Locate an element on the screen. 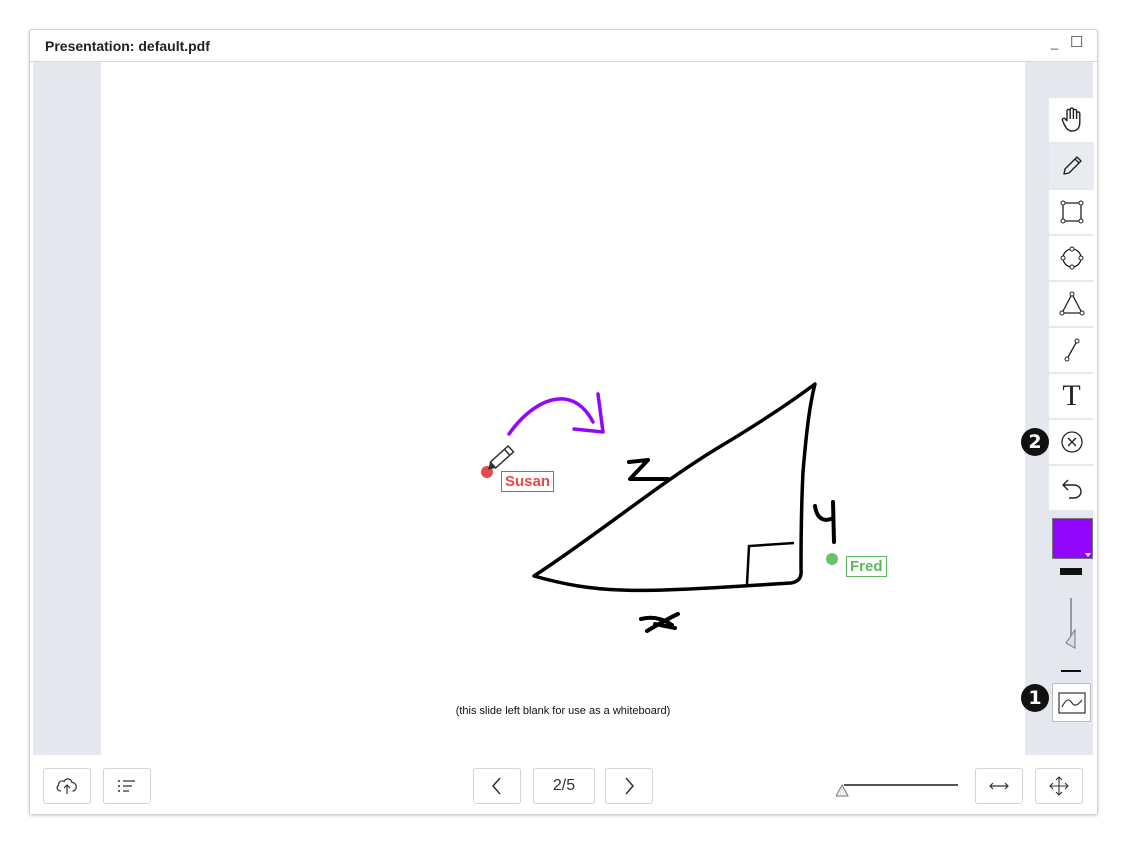 The height and width of the screenshot is (843, 1126). pencil-tool-button is located at coordinates (1071, 166).